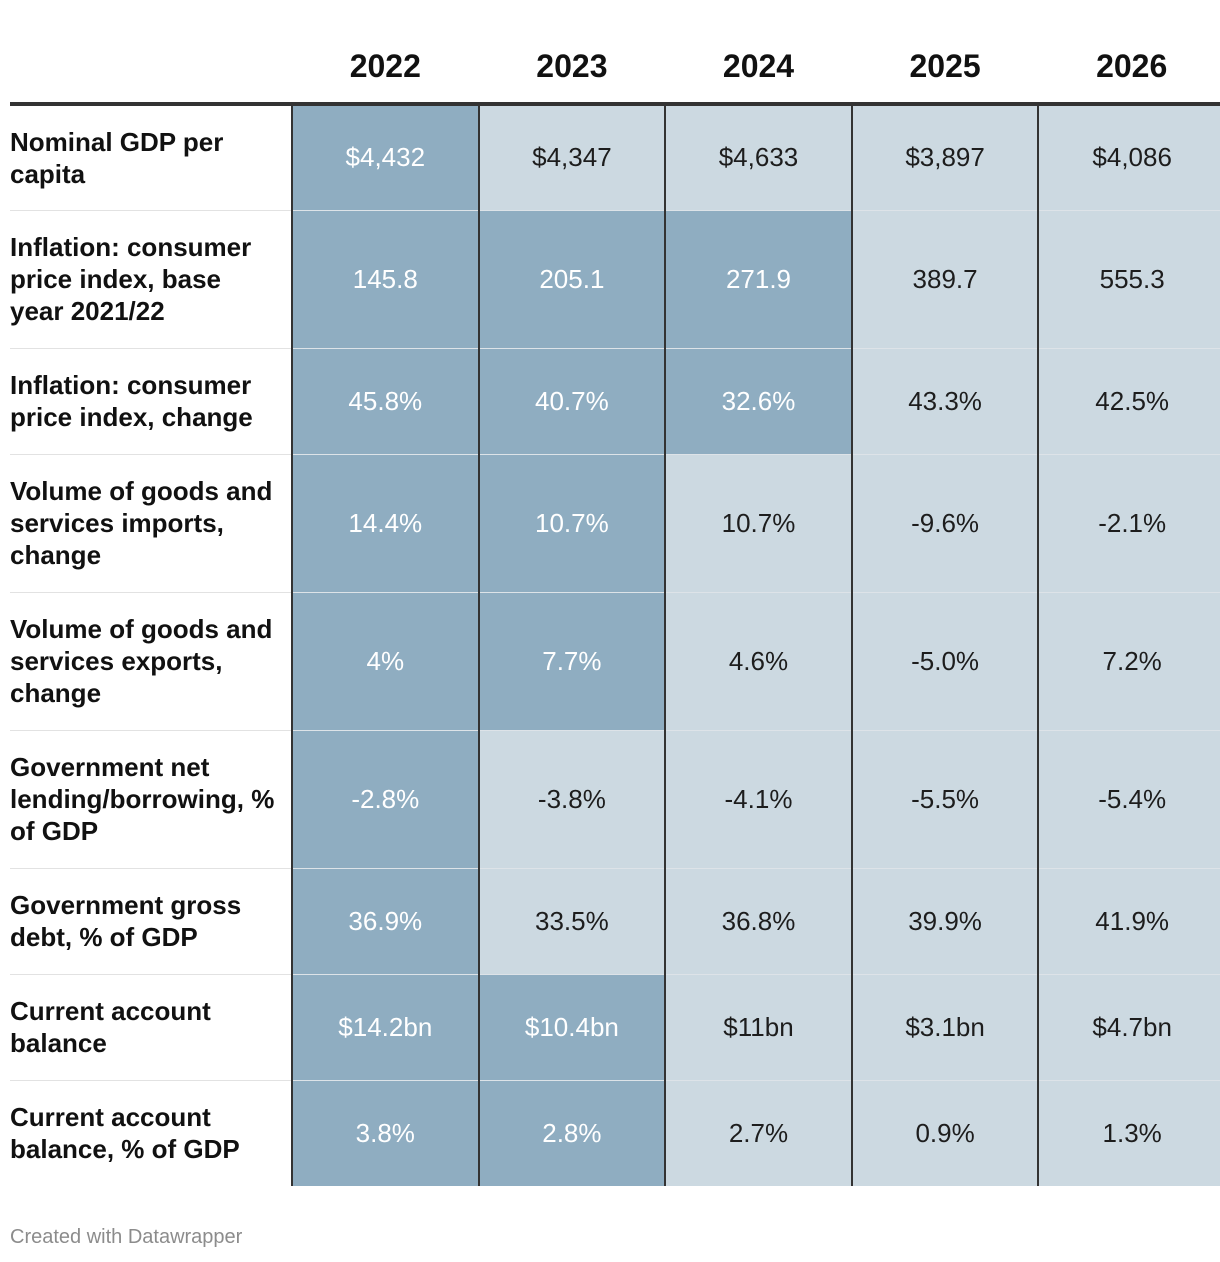 This screenshot has width=1220, height=1262. I want to click on table-cell: -9.6%, so click(944, 523).